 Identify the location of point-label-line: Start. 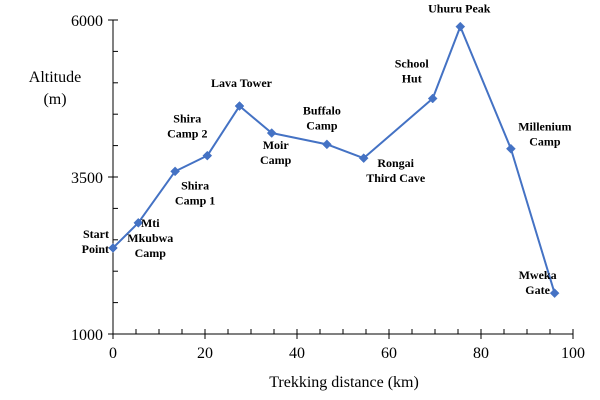
(96, 234).